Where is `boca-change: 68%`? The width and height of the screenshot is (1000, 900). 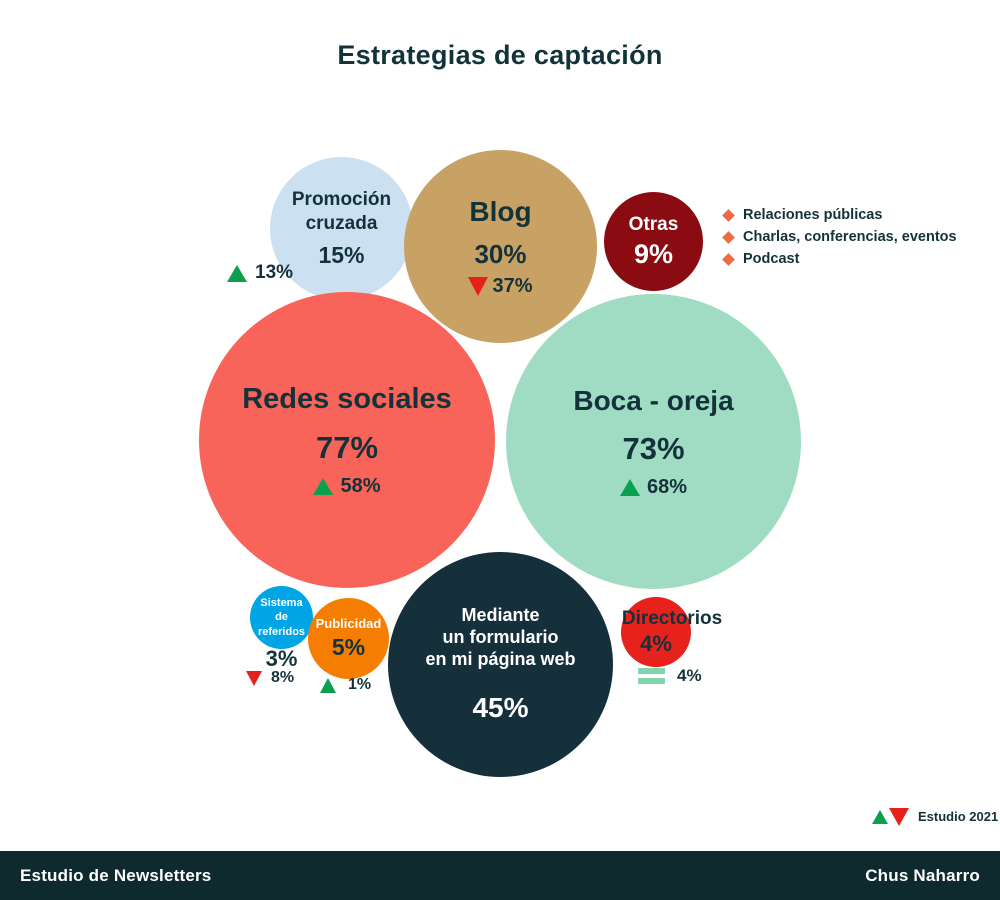 boca-change: 68% is located at coordinates (653, 487).